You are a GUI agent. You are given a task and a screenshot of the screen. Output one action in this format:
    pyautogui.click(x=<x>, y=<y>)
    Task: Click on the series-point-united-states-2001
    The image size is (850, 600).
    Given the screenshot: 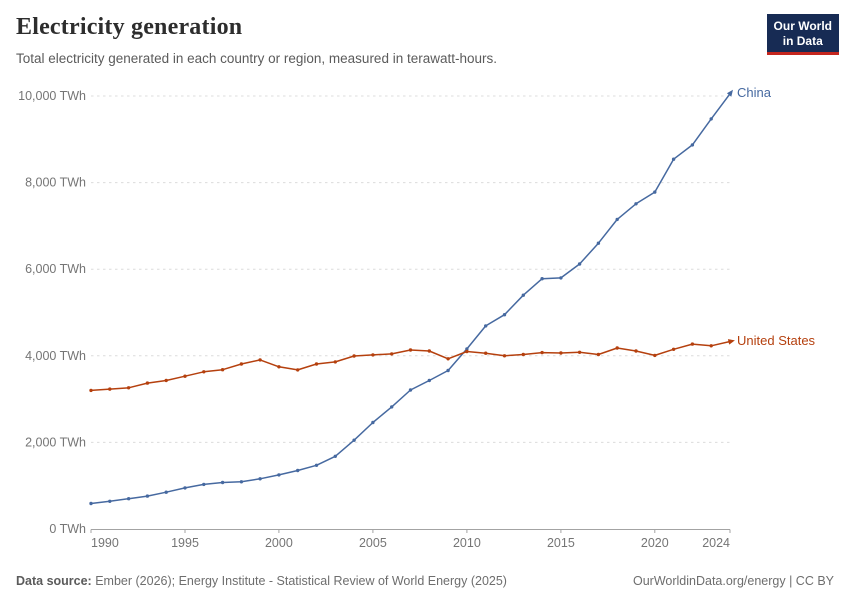 What is the action you would take?
    pyautogui.click(x=298, y=370)
    